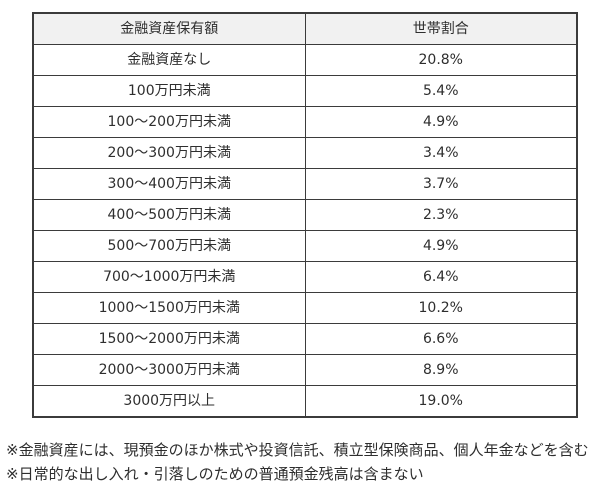  I want to click on table-header-row: 金融資産保有額 世帯割合, so click(305, 28).